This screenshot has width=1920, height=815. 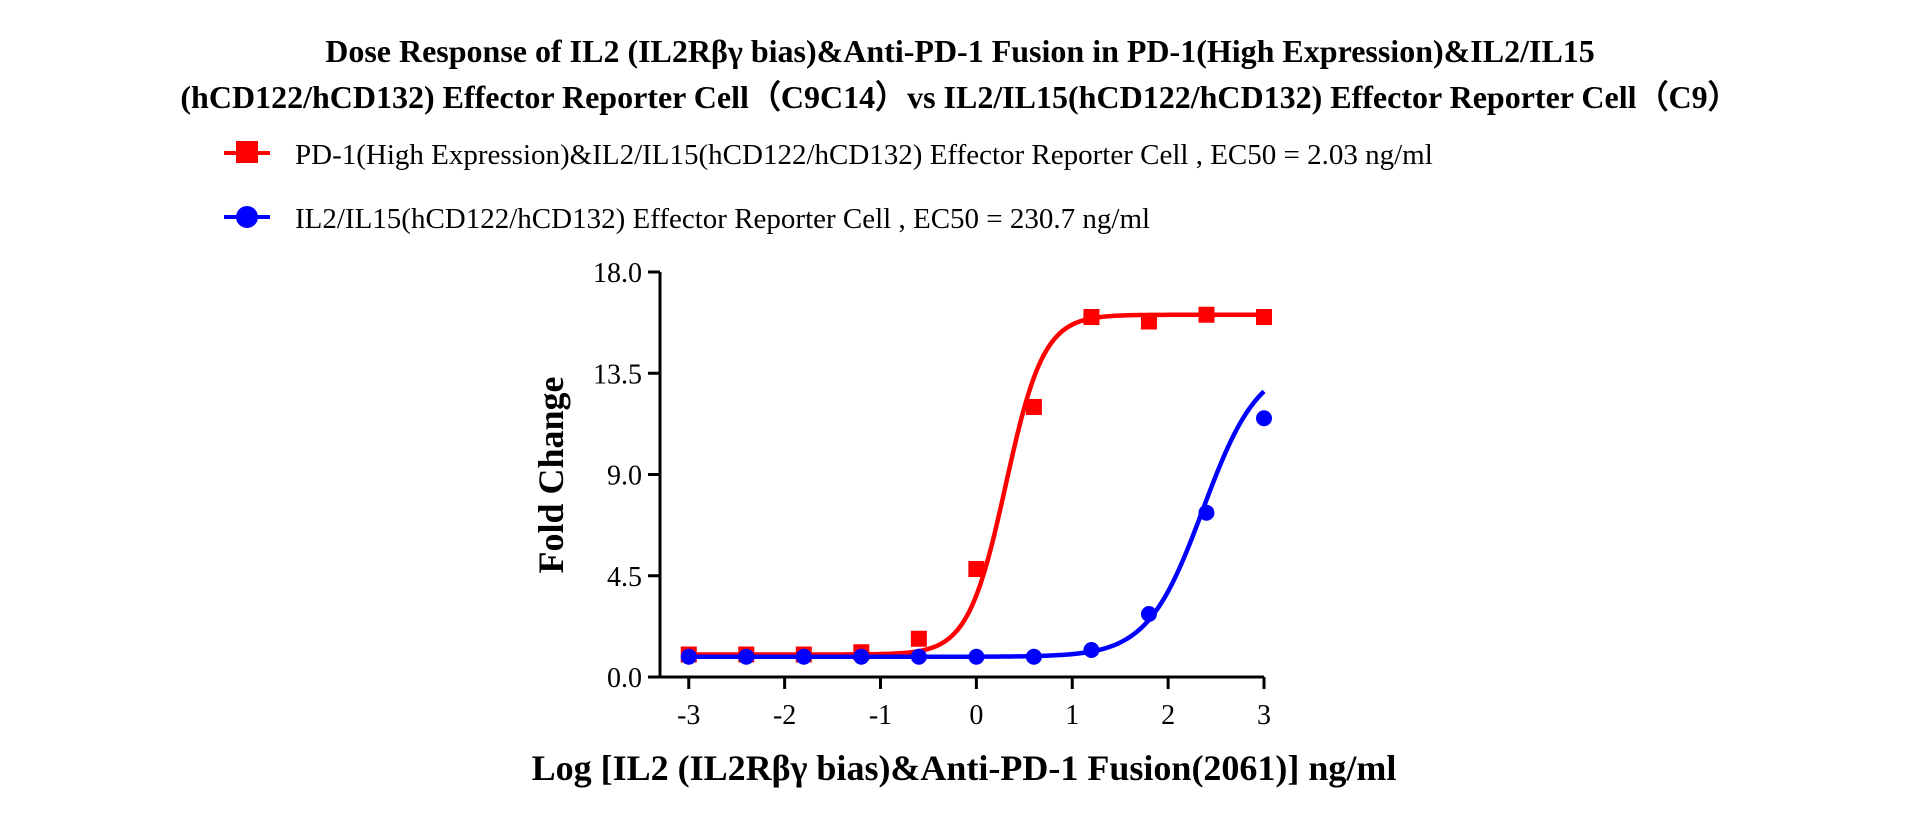 What do you see at coordinates (624, 678) in the screenshot?
I see `y-tick-label: 0.0` at bounding box center [624, 678].